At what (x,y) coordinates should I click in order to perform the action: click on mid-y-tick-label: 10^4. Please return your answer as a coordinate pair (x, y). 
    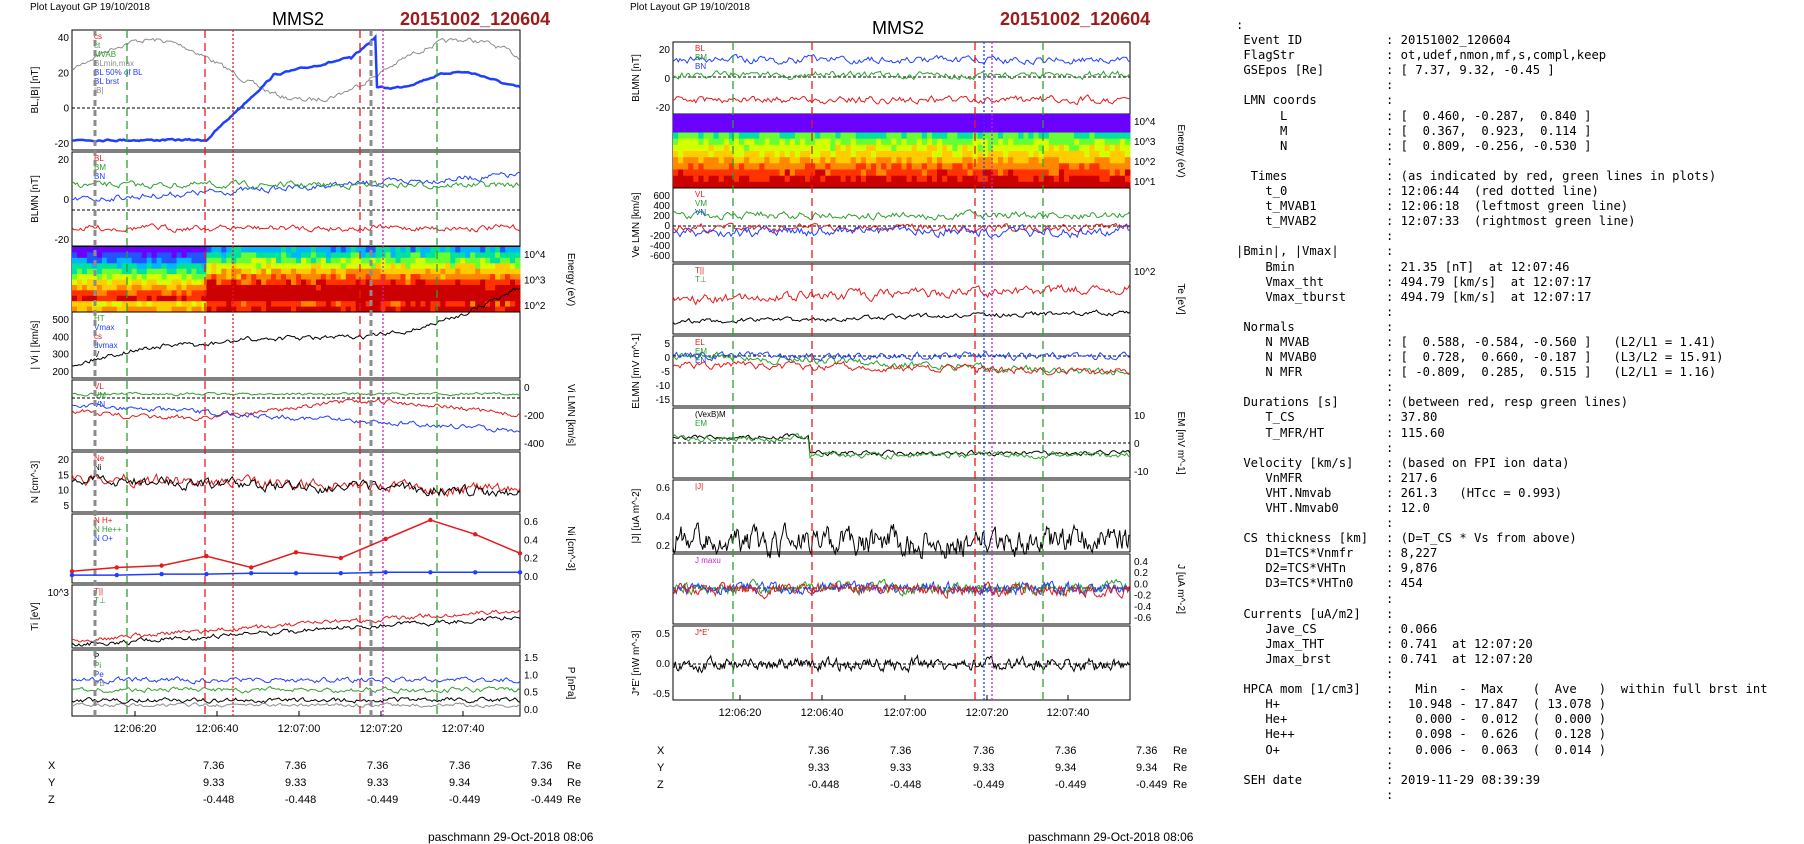
    Looking at the image, I should click on (1145, 122).